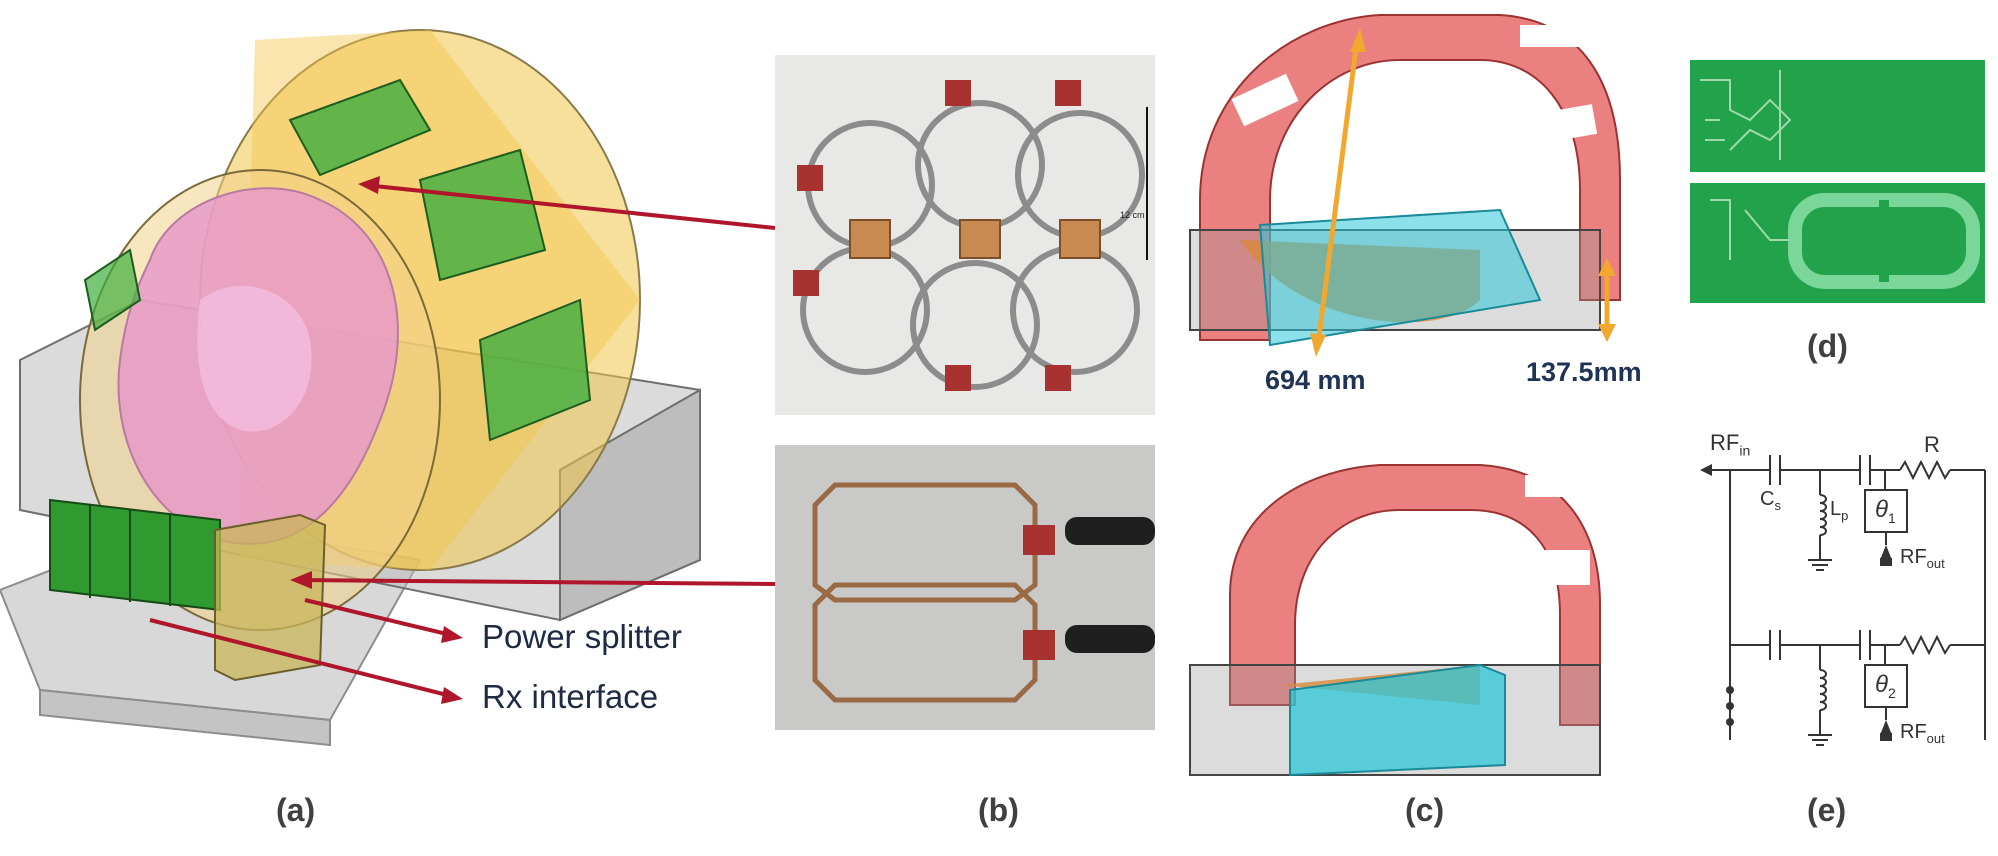  I want to click on ind-text: L, so click(1836, 509).